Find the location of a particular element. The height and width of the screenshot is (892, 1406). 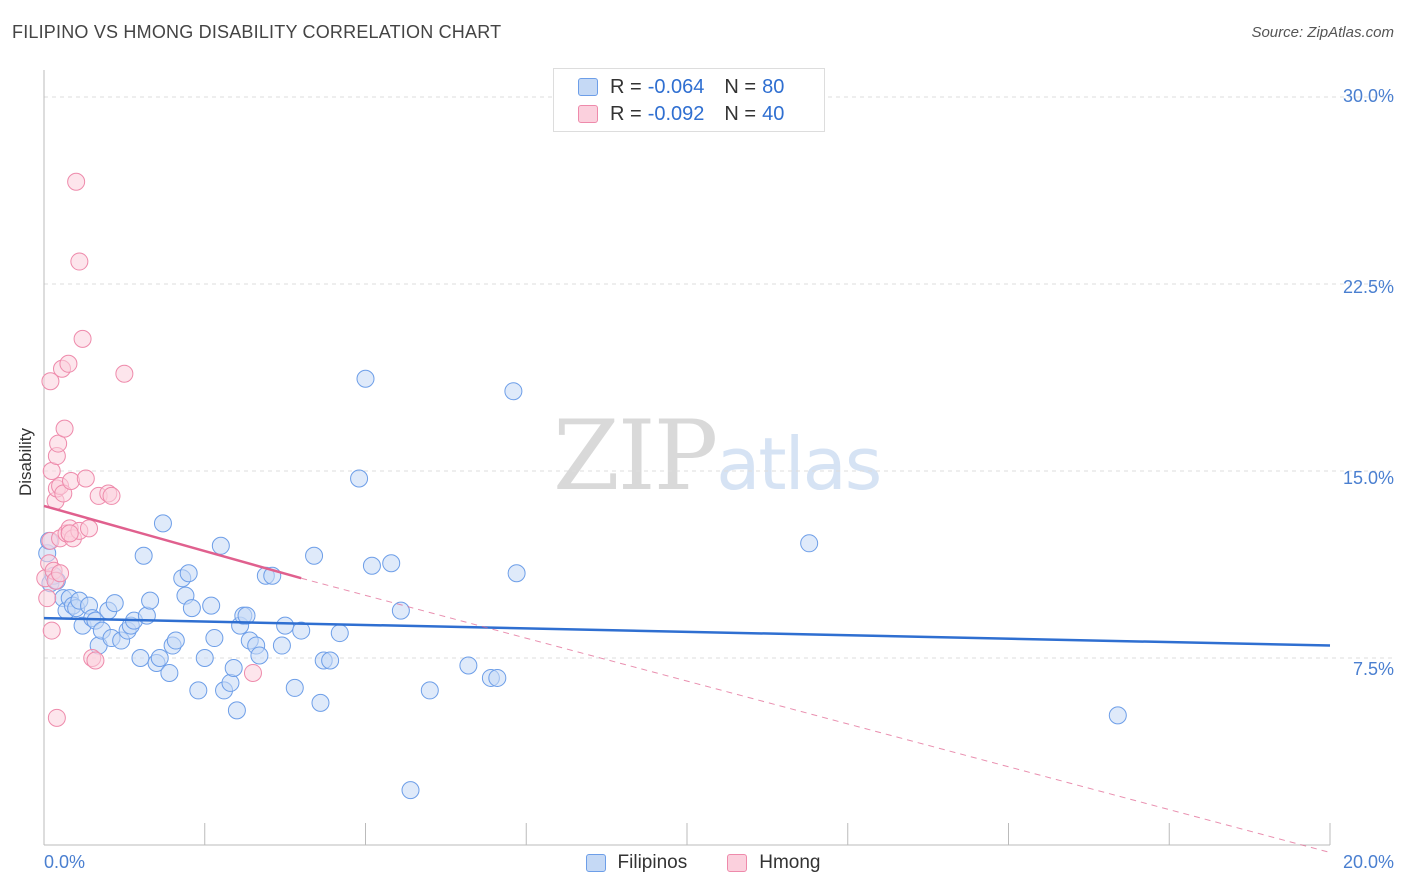

legend-n-value: 80 is located at coordinates (773, 86).